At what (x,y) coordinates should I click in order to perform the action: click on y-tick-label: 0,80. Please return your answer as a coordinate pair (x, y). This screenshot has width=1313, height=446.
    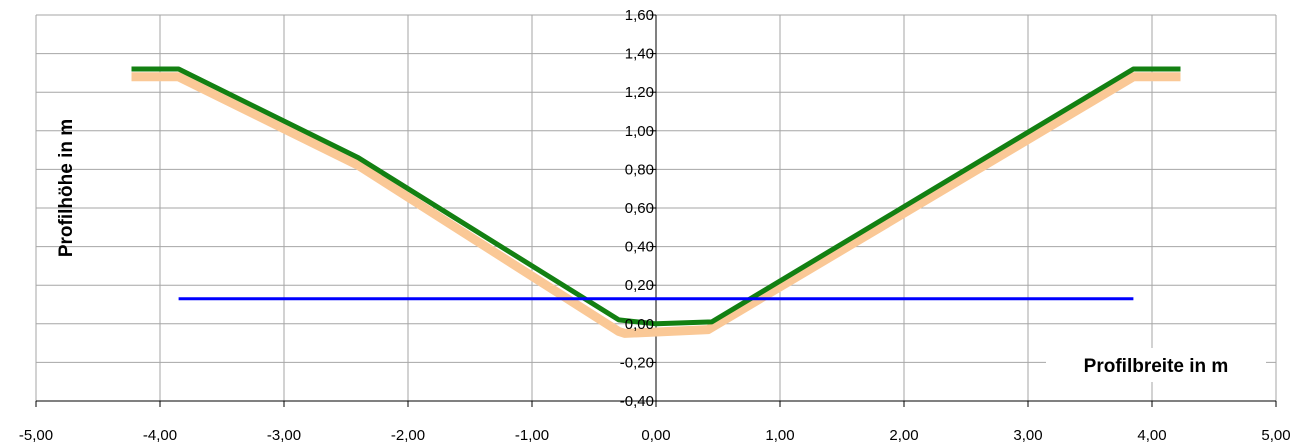
    Looking at the image, I should click on (639, 169).